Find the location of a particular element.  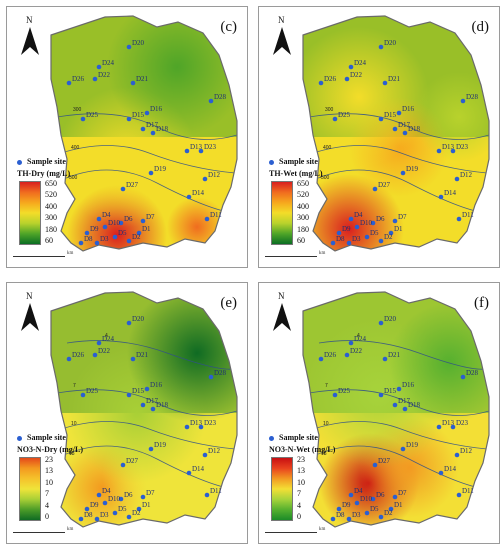

site-label: D13 is located at coordinates (196, 423).